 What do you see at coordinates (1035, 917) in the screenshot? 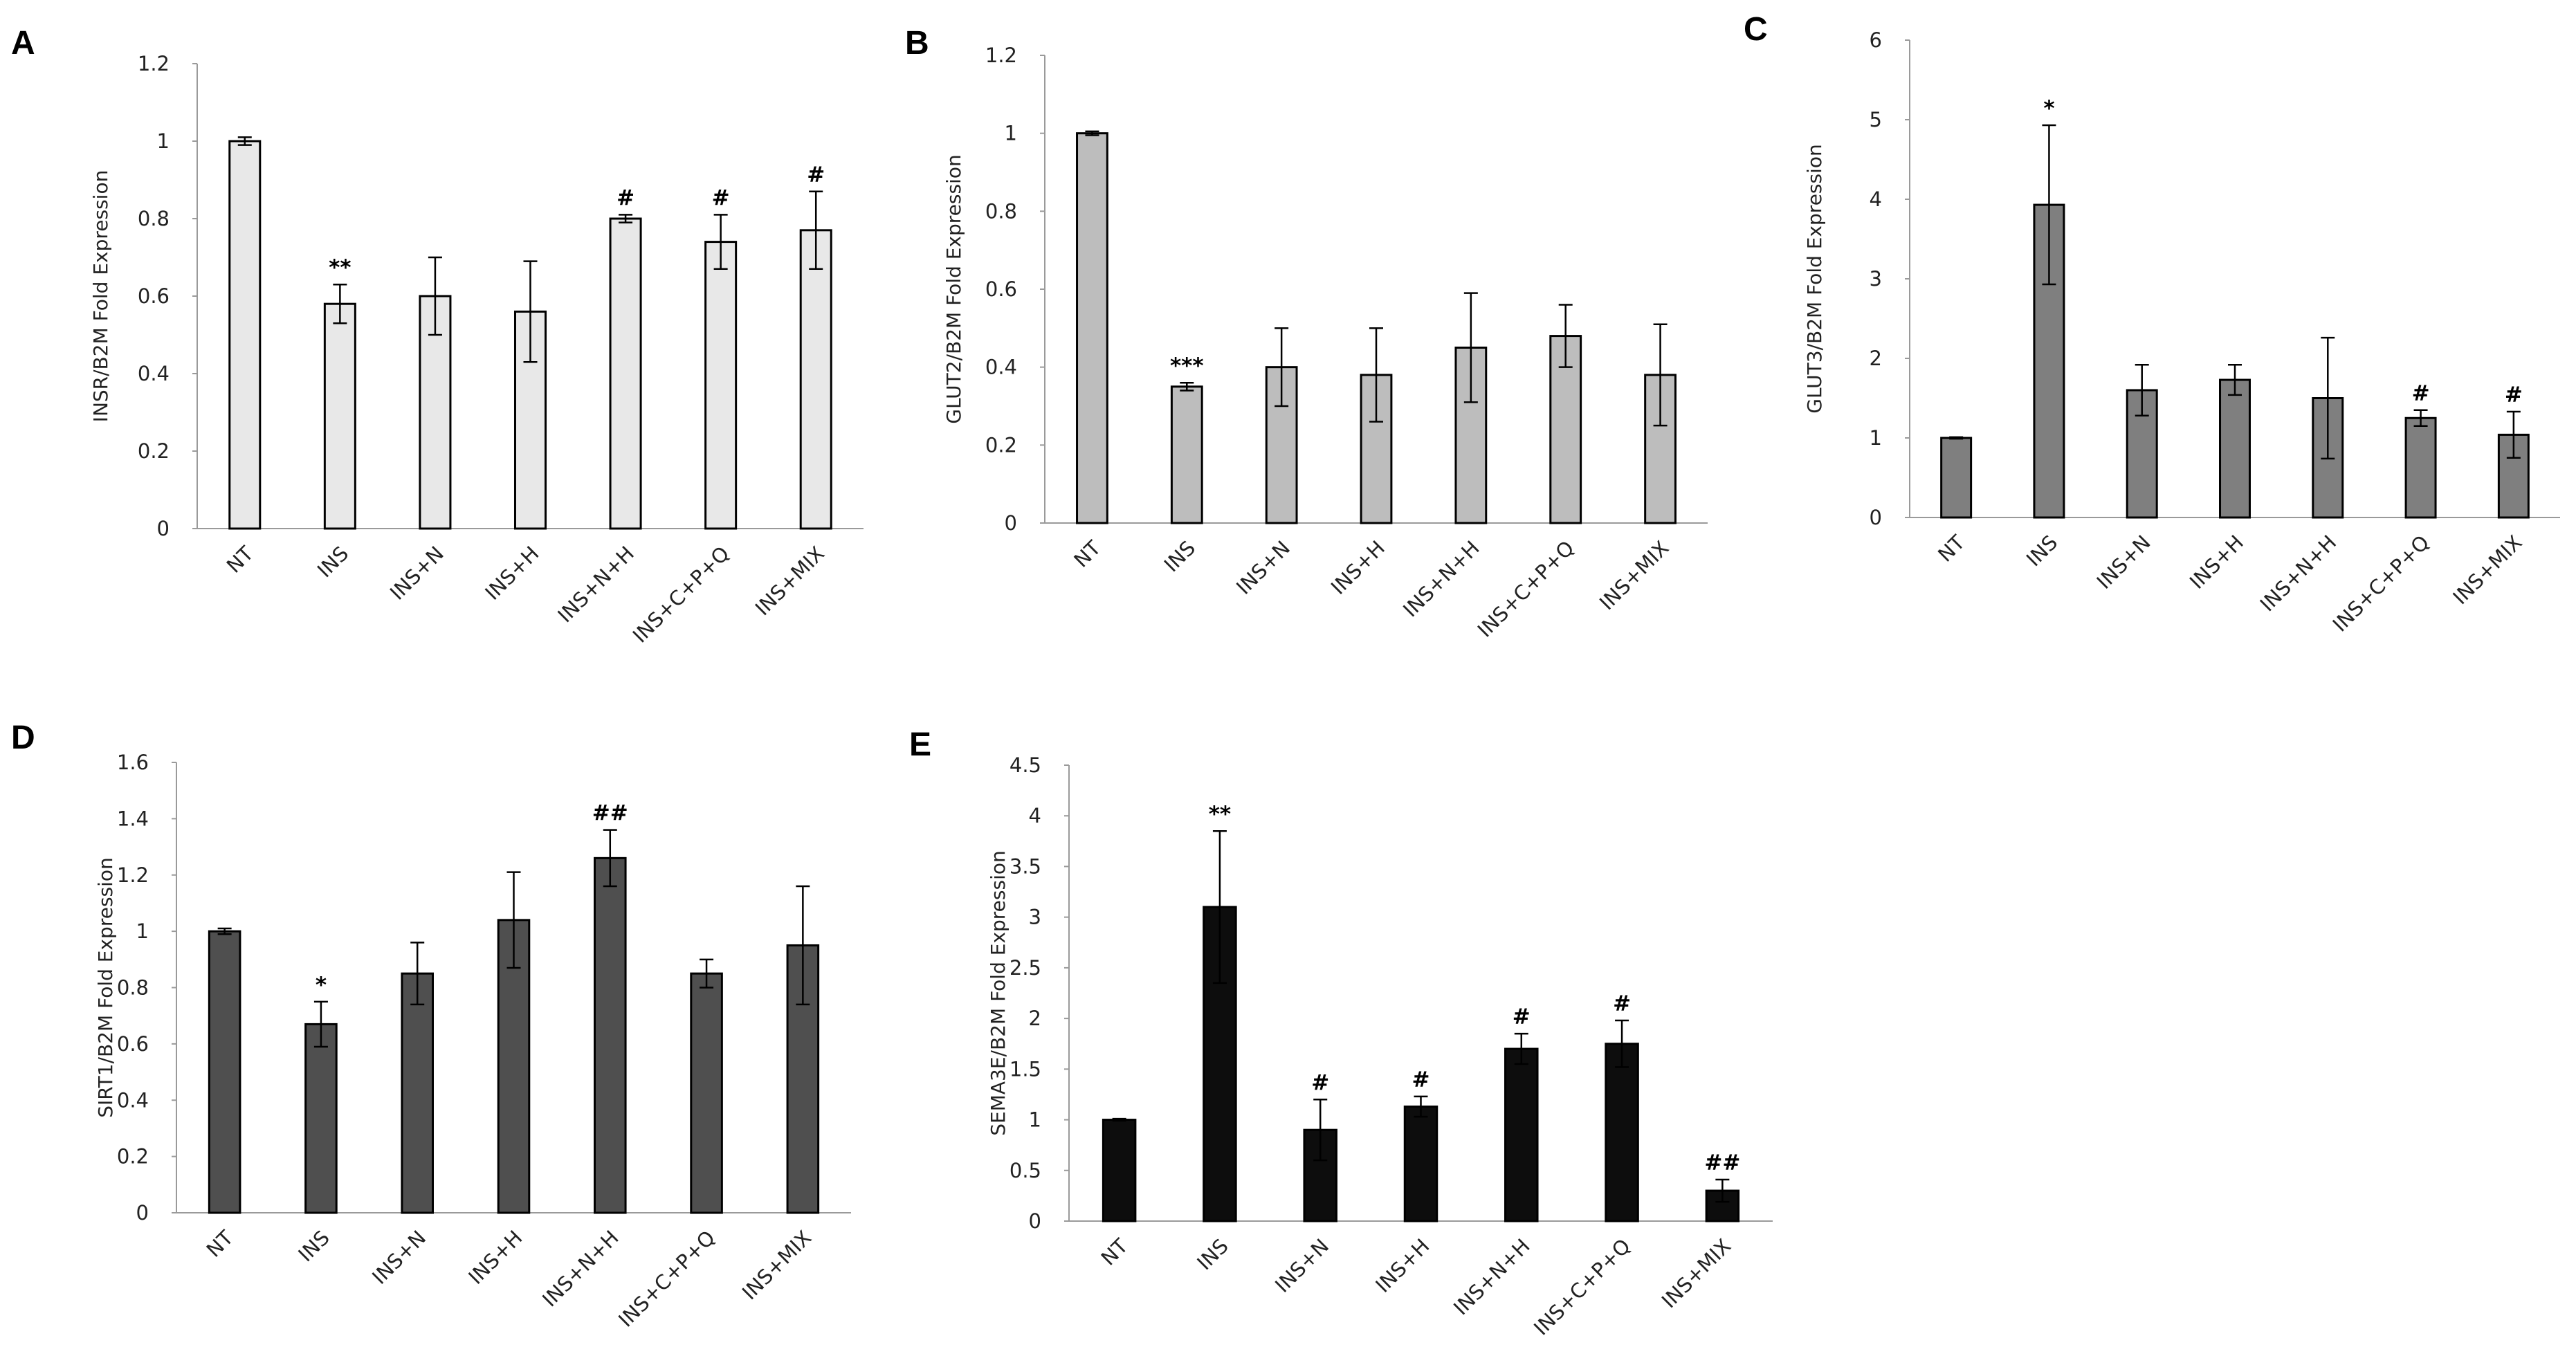
I see `y-tick-label: 3` at bounding box center [1035, 917].